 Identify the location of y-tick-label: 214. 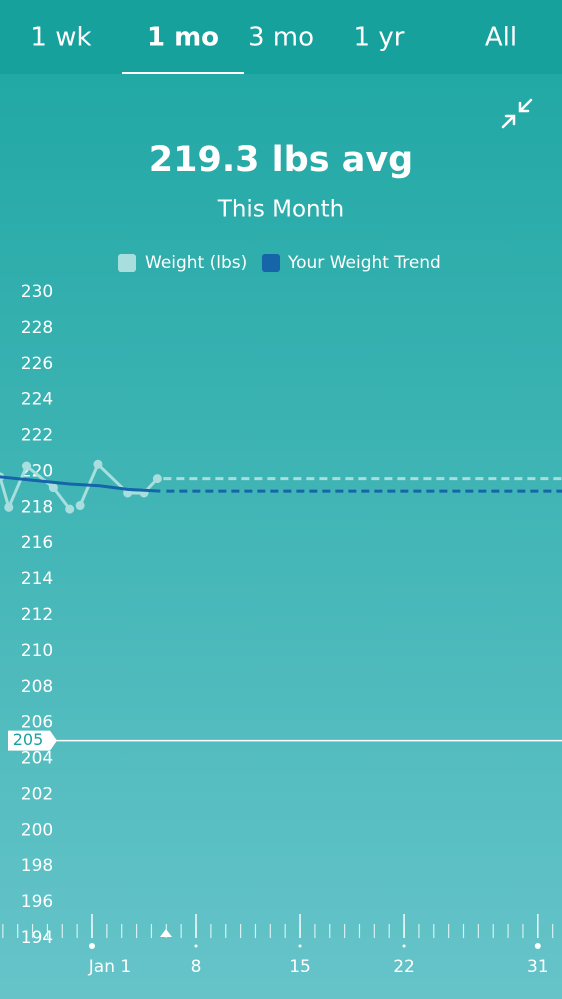
(37, 579).